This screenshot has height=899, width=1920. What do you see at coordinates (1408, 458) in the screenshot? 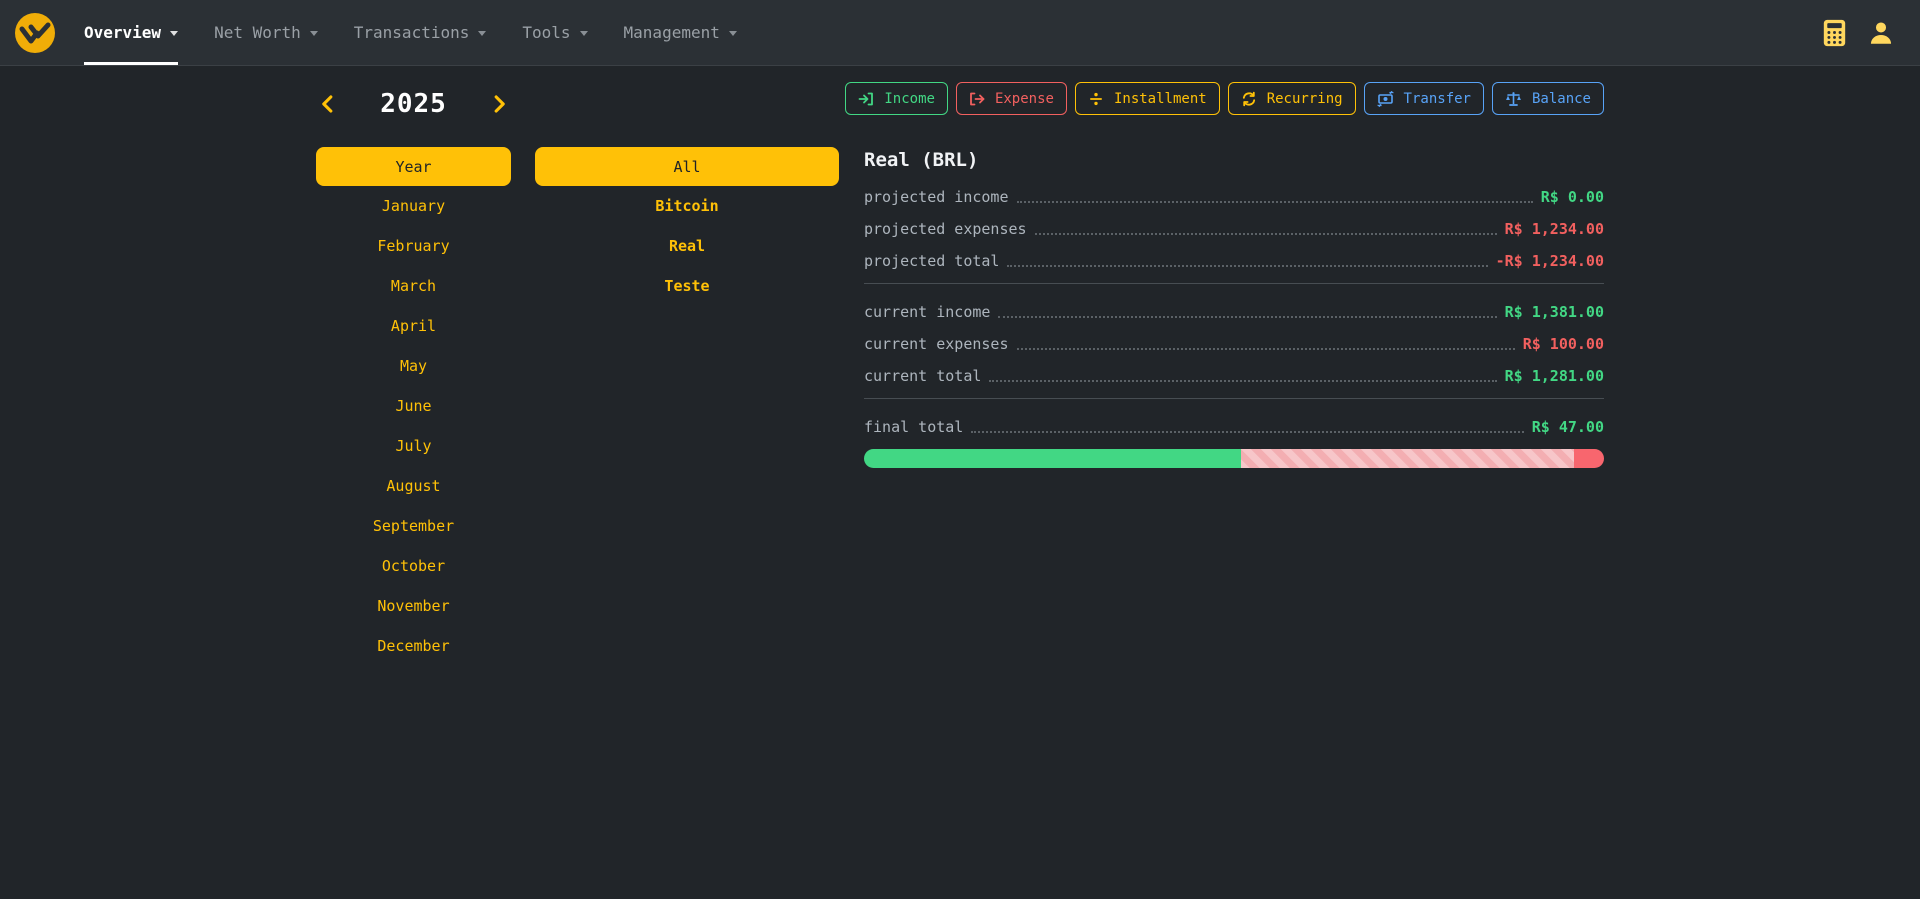
I see `progress-segment-projected-expense` at bounding box center [1408, 458].